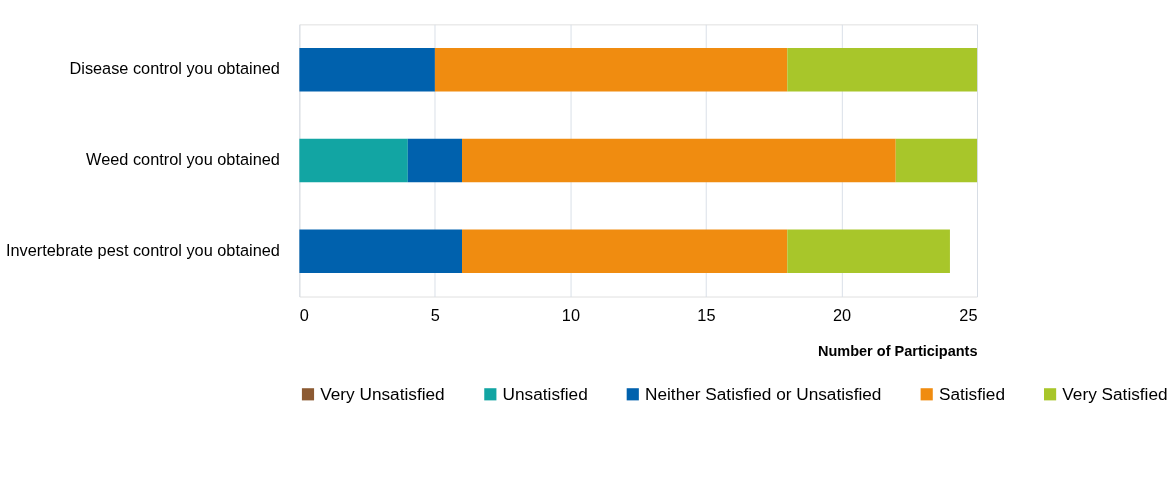 The image size is (1173, 497). I want to click on x-tick-label: 15, so click(706, 314).